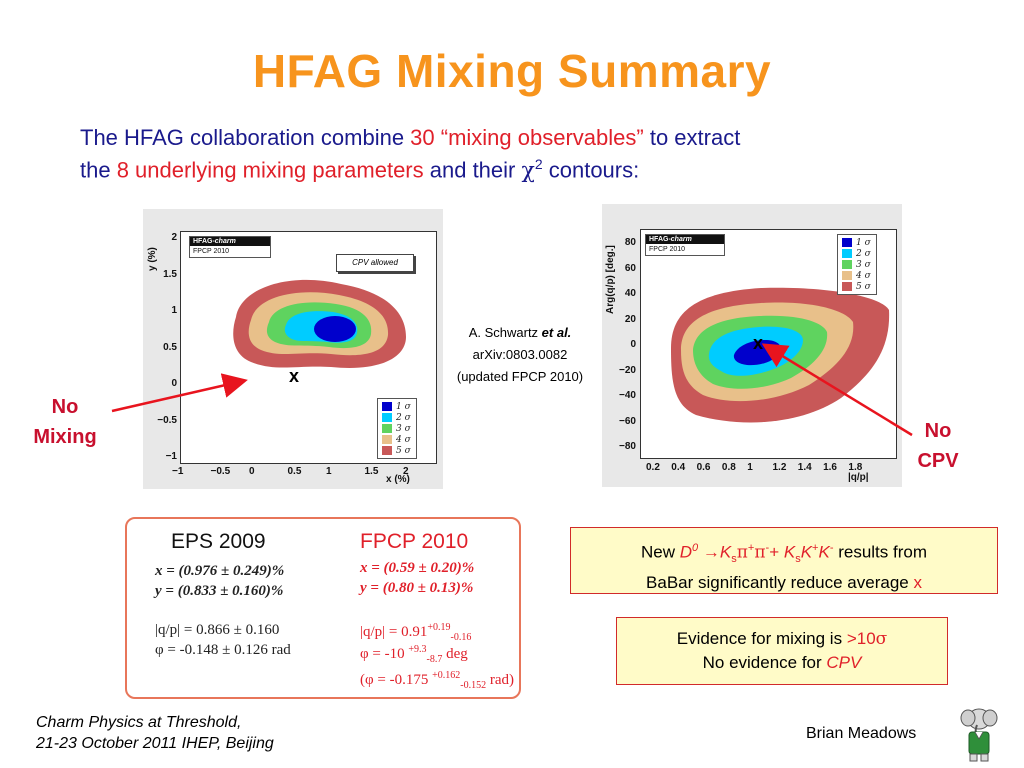 The height and width of the screenshot is (768, 1024). I want to click on fpcp-qp-value: |q/p| = 0.91+0.19-0.16, so click(415, 633).